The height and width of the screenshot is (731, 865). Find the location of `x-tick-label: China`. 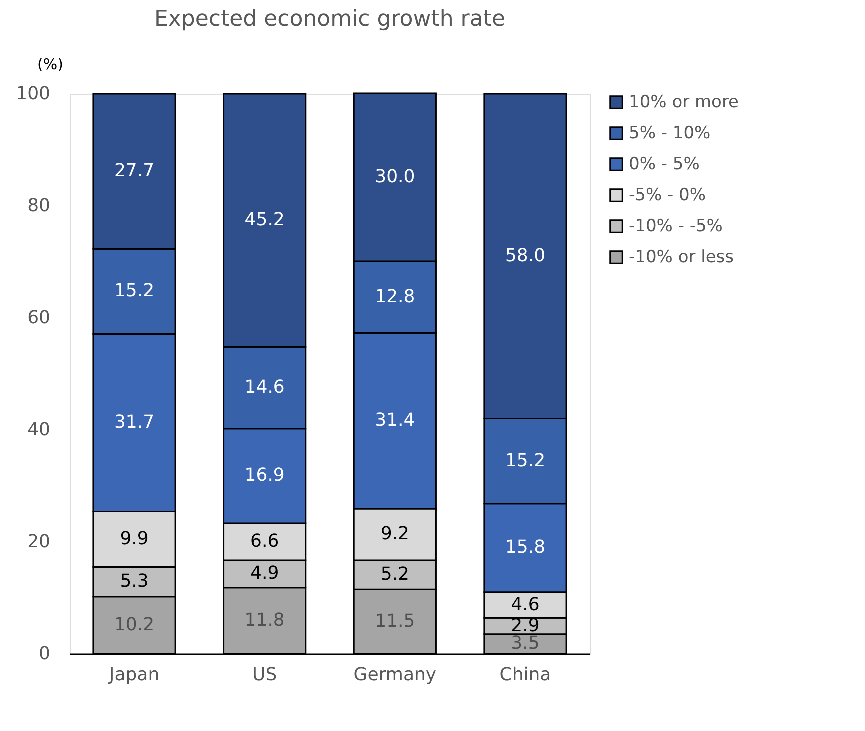

x-tick-label: China is located at coordinates (526, 675).